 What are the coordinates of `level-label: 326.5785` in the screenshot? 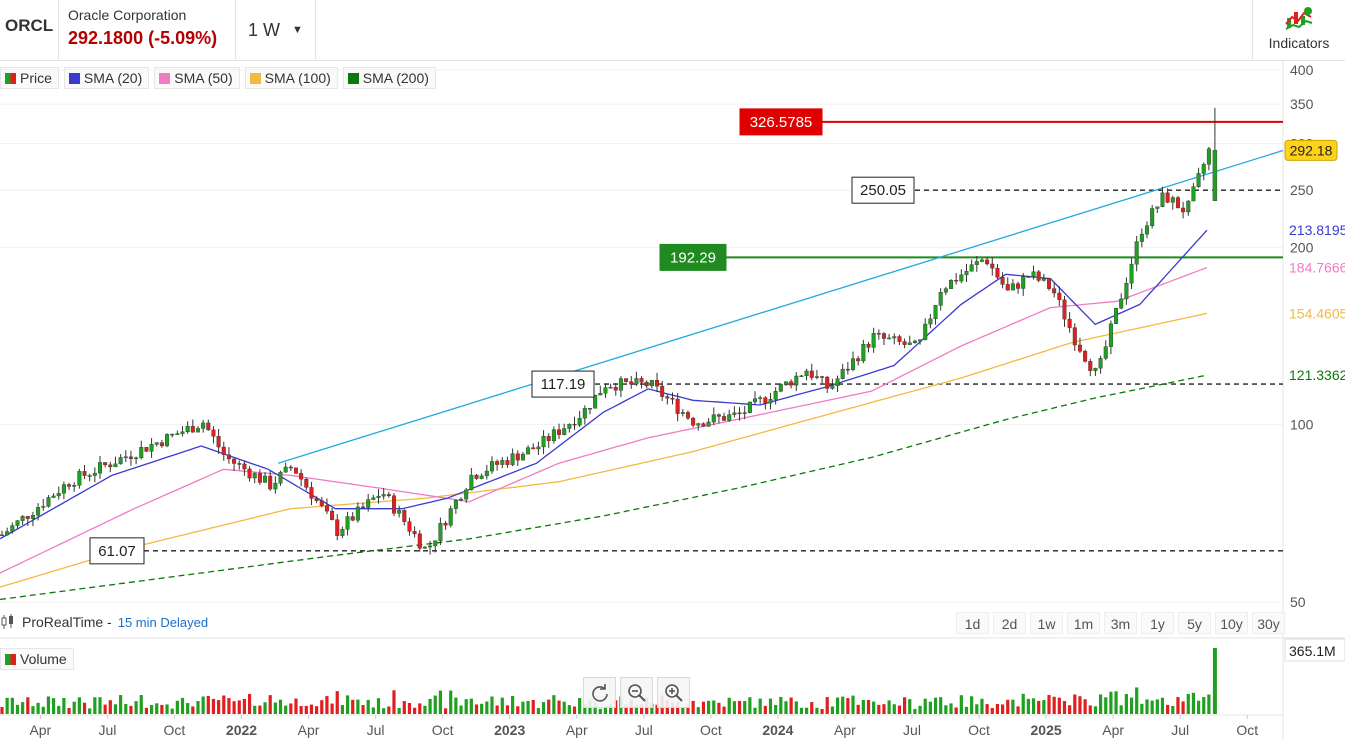 It's located at (781, 122).